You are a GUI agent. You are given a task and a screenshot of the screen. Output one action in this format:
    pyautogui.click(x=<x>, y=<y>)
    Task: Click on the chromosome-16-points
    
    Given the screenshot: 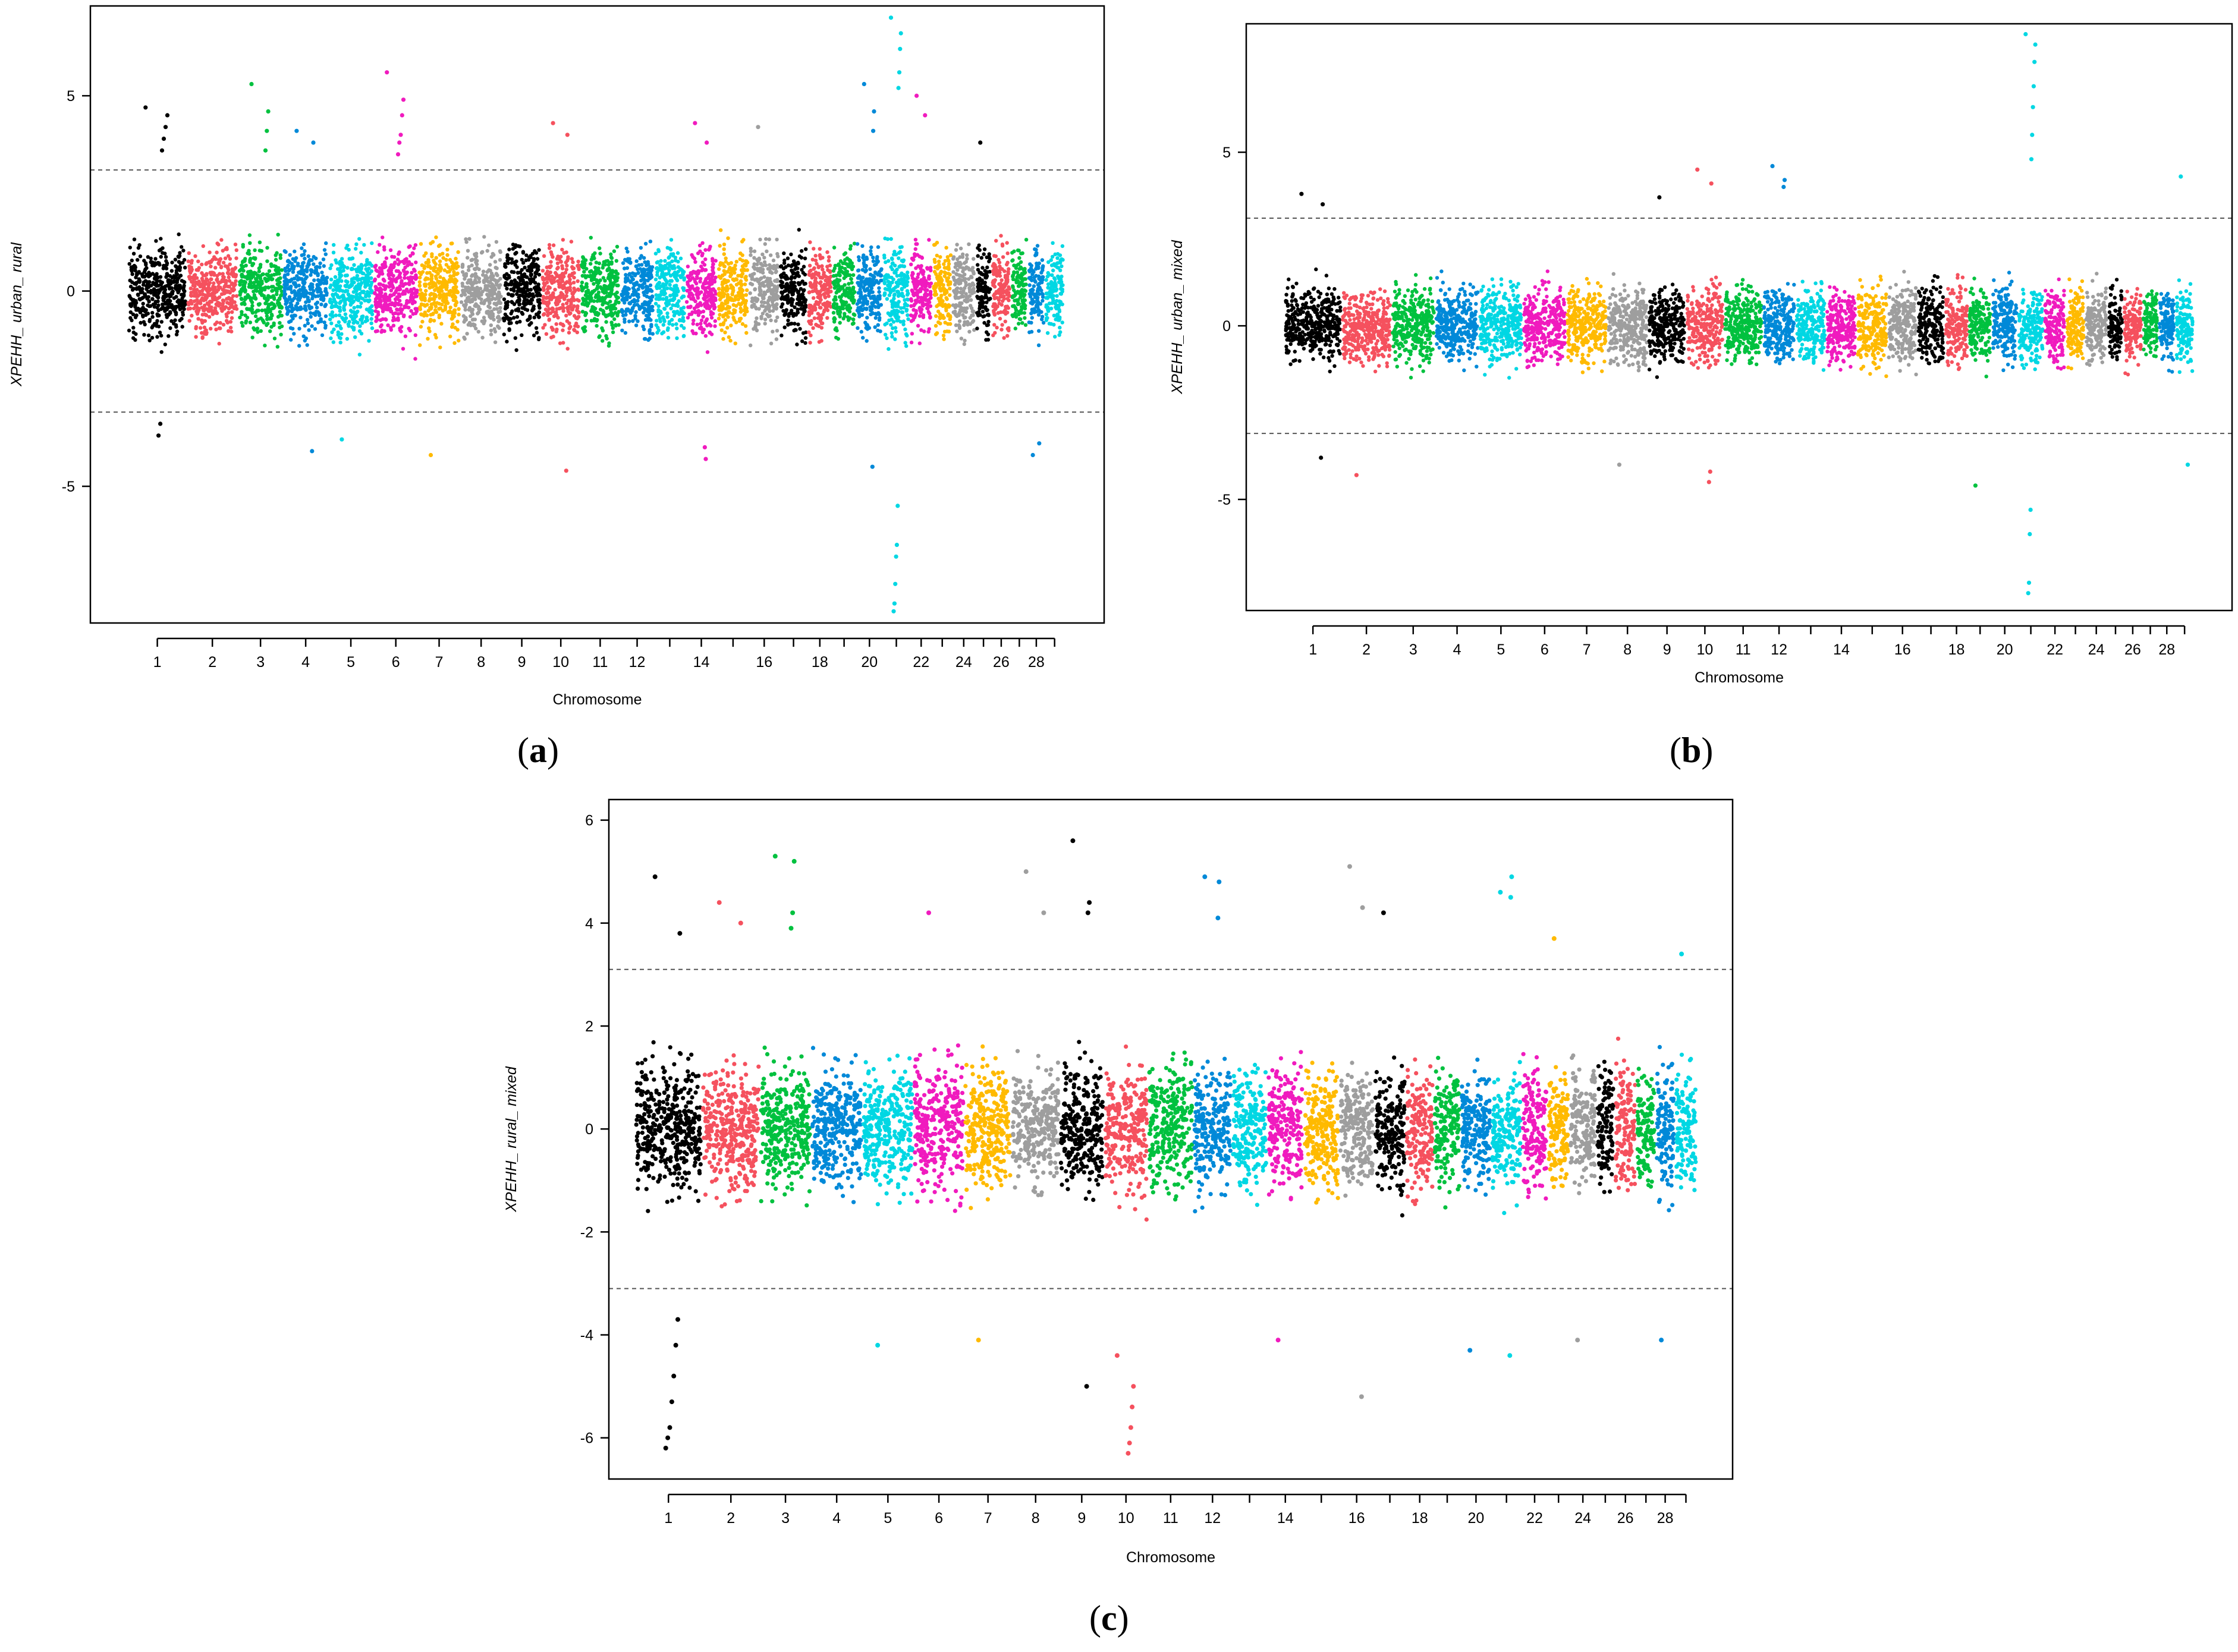 What is the action you would take?
    pyautogui.click(x=765, y=292)
    